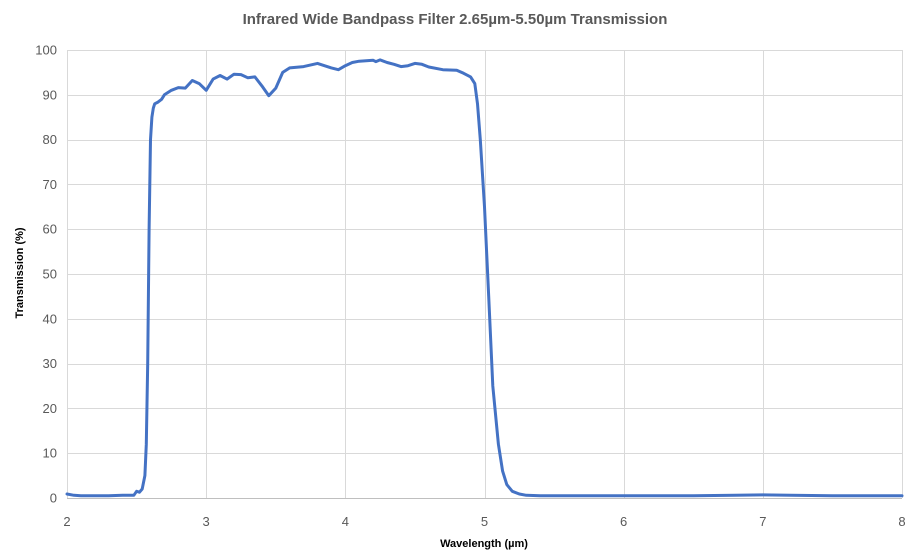  I want to click on y-axis-label: Transmission (%), so click(20, 272).